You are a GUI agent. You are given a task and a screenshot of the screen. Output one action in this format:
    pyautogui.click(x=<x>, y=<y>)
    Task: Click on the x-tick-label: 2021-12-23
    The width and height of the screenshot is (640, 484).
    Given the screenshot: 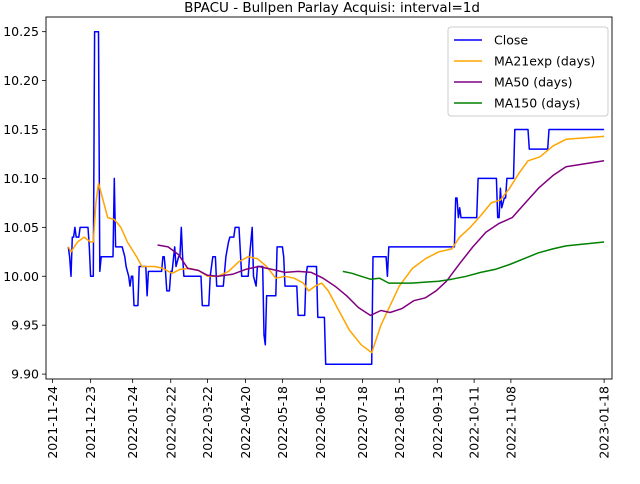 What is the action you would take?
    pyautogui.click(x=90, y=422)
    